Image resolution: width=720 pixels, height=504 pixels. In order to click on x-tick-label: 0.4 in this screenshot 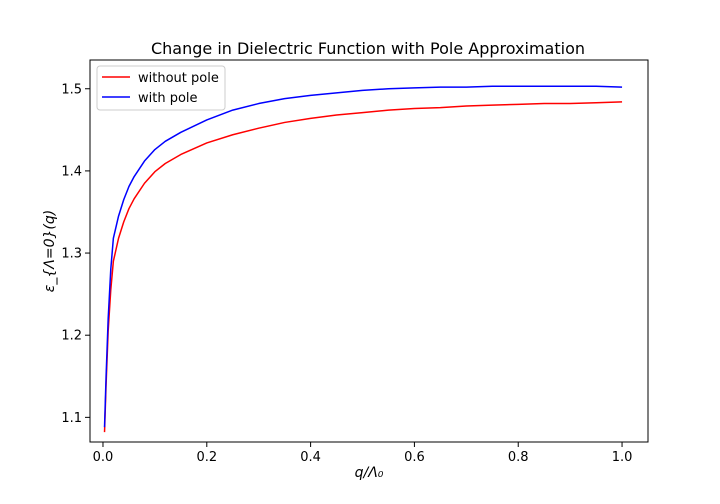, I will do `click(310, 457)`.